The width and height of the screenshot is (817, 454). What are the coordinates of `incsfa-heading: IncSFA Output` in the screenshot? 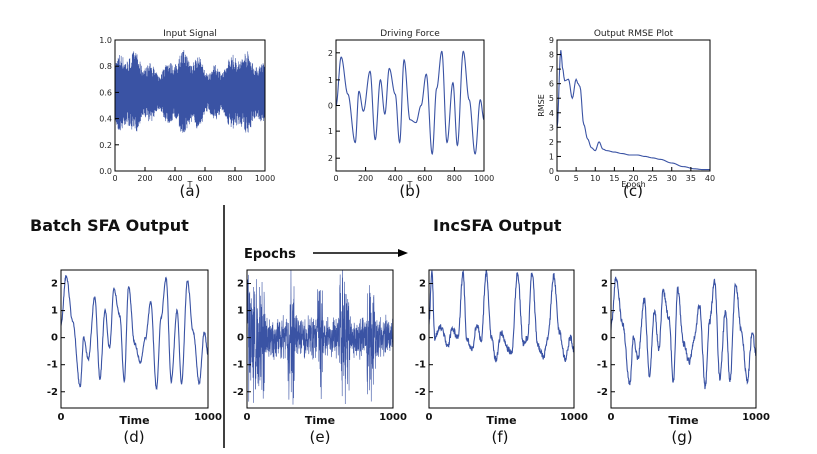 It's located at (497, 225).